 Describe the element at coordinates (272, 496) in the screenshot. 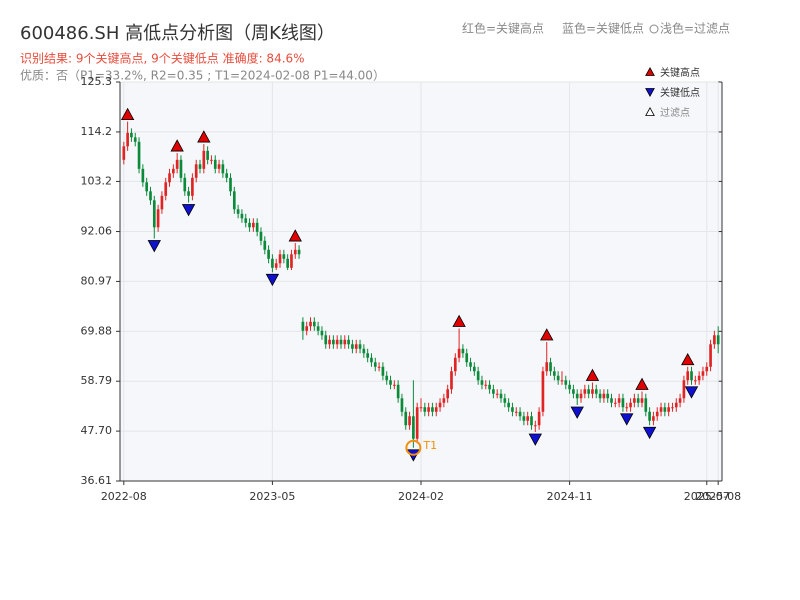

I see `x-tick-label: 2023-05` at that location.